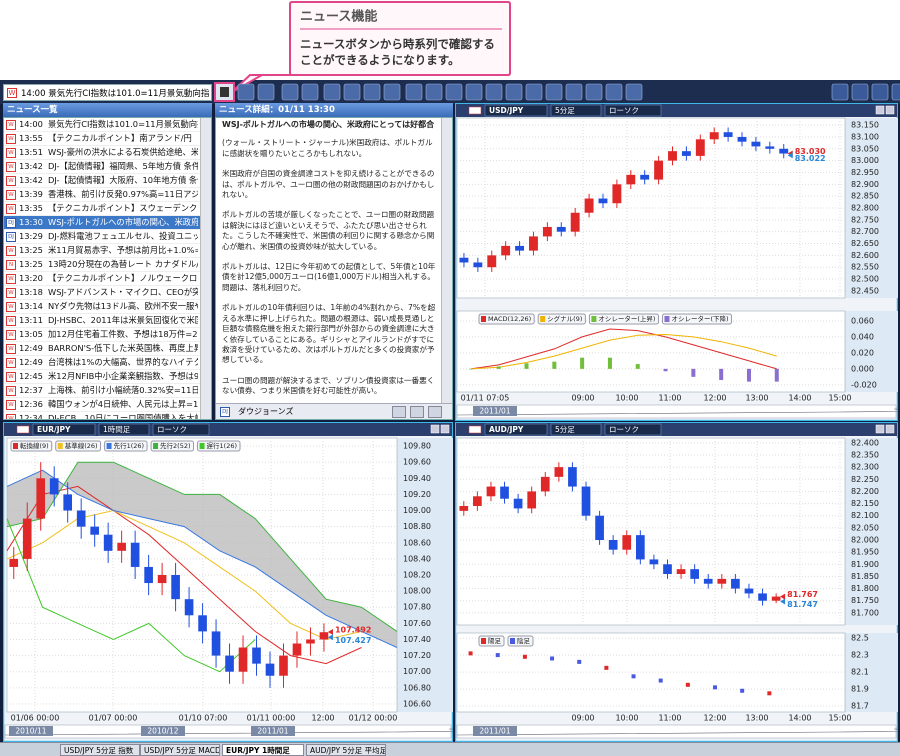  I want to click on news-row: N13:25 13時20分現在の為替レート カナダドル/円:83.58, so click(102, 265).